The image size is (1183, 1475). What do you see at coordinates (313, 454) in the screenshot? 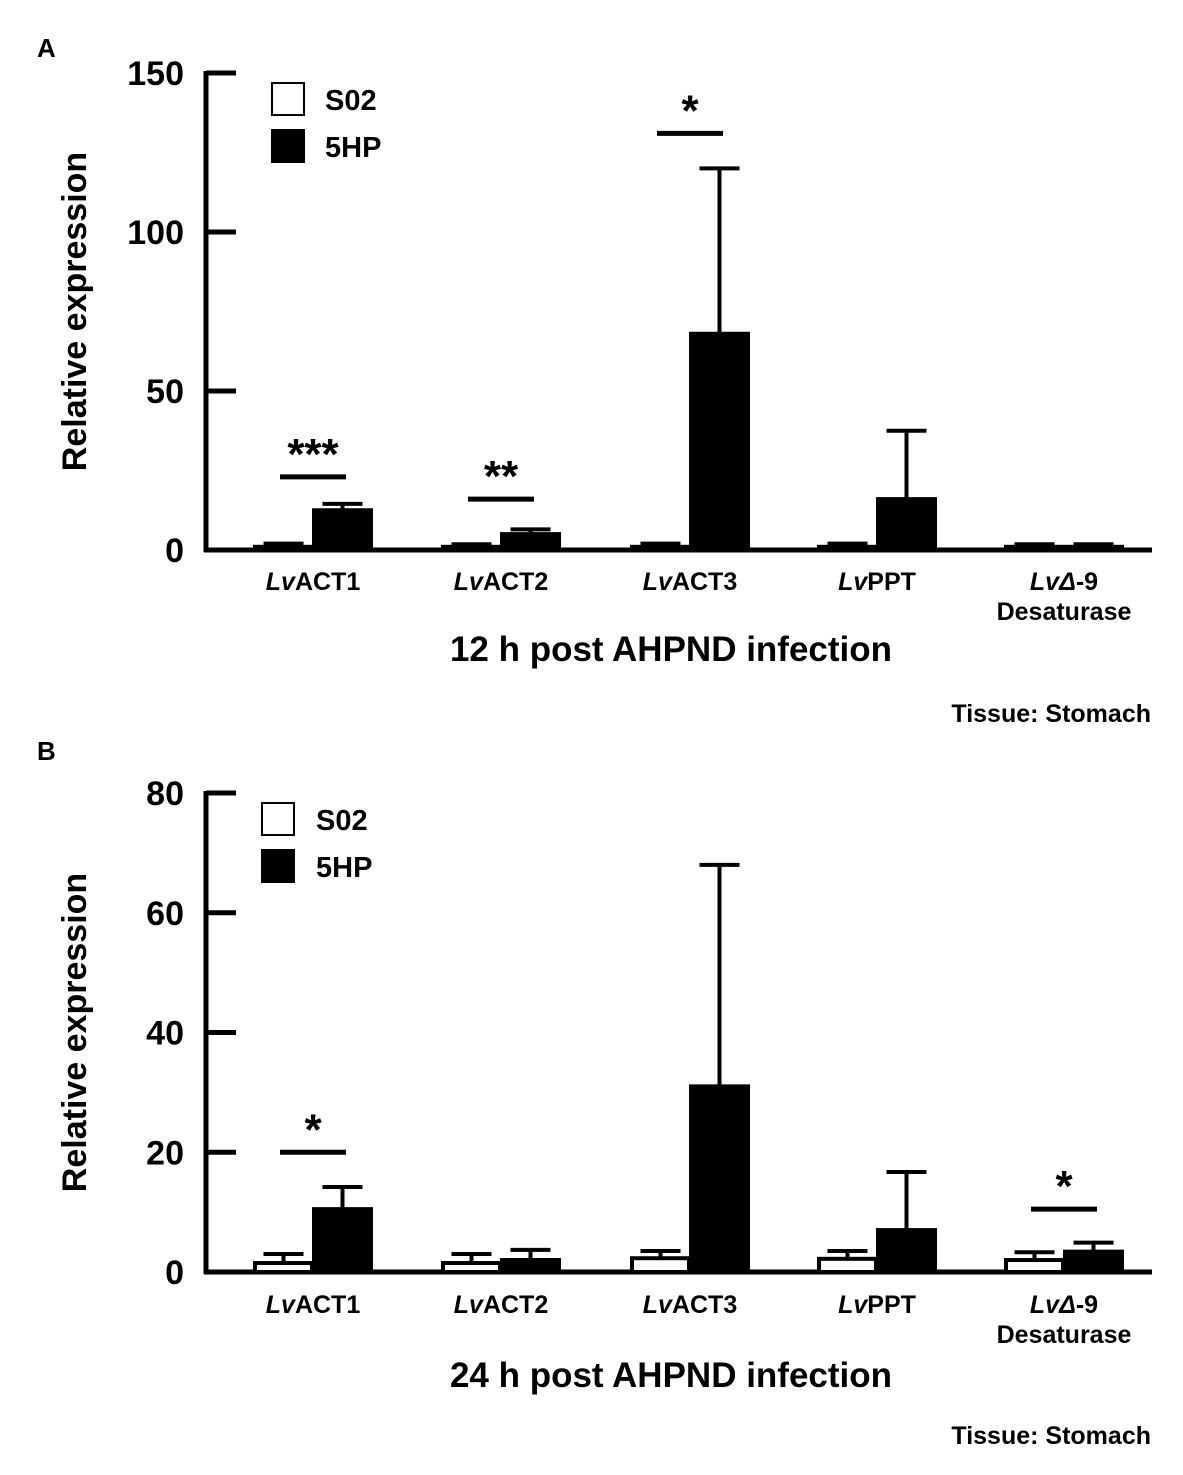
I see `significance-stars: ***` at bounding box center [313, 454].